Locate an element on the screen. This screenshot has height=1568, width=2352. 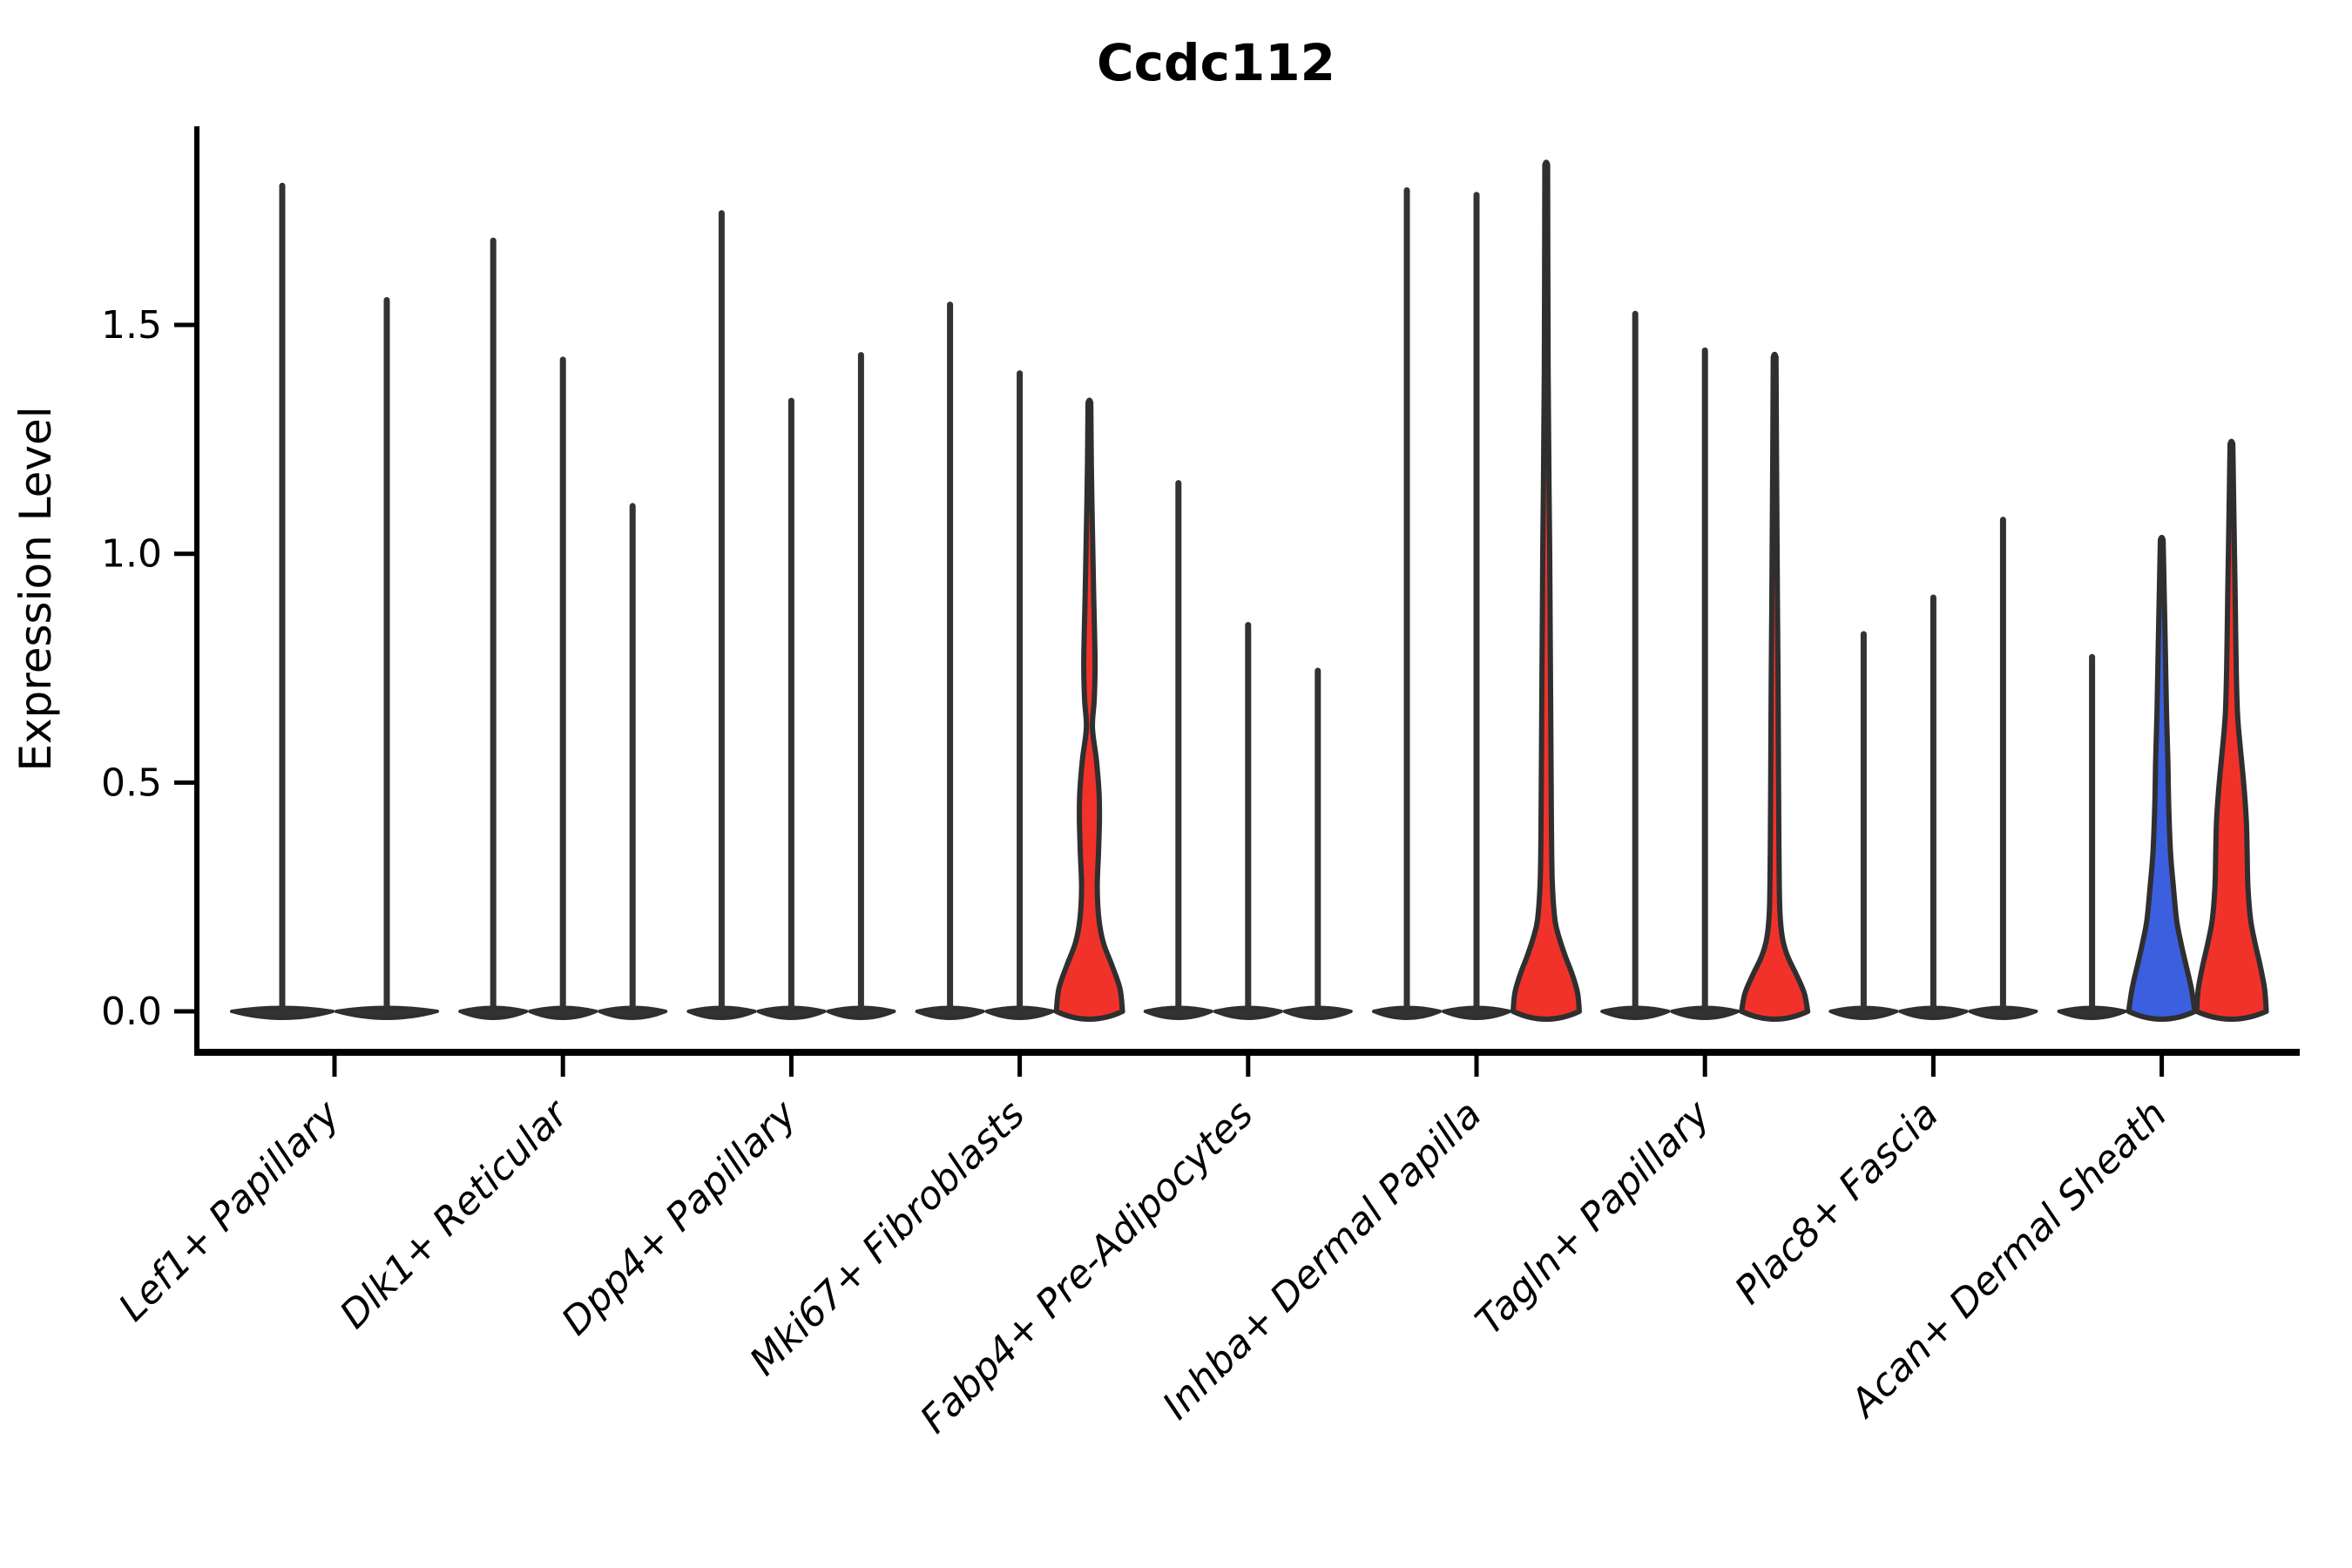
y-axis-label: Expression Level is located at coordinates (35, 588).